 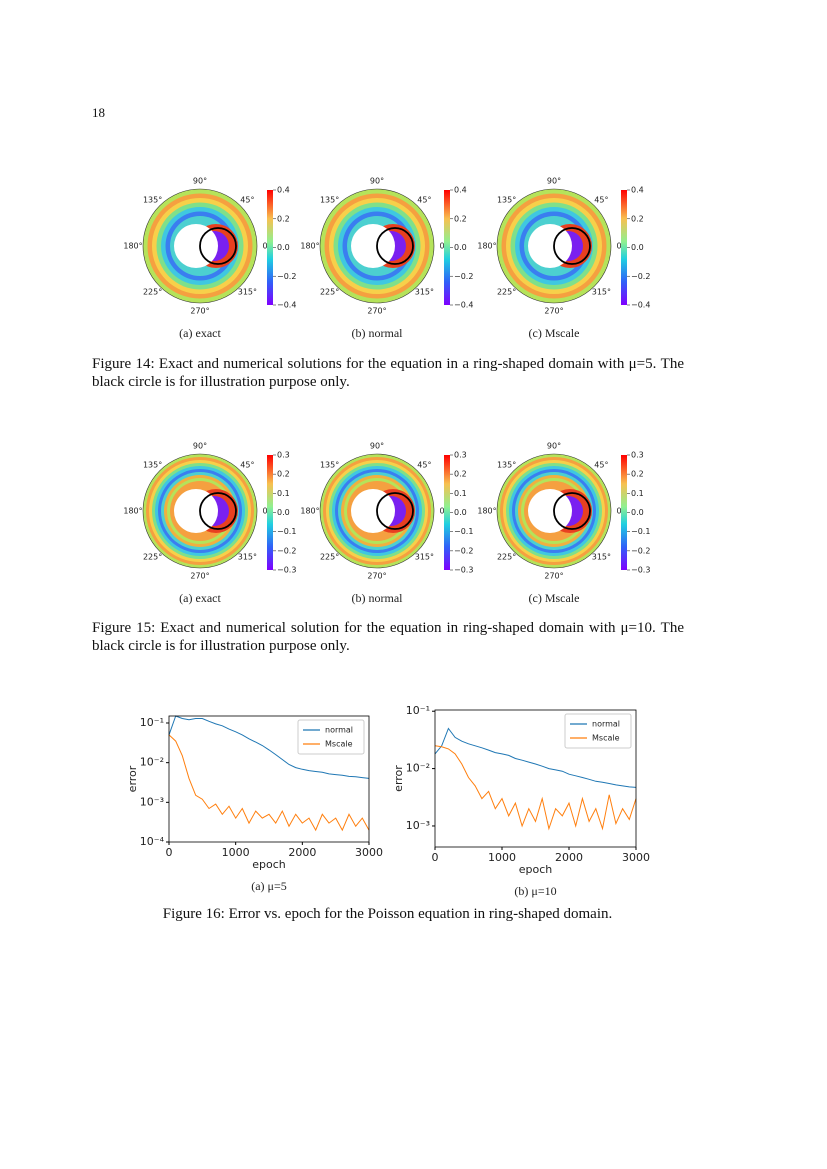 I want to click on x-tick-label: 2000, so click(x=569, y=857).